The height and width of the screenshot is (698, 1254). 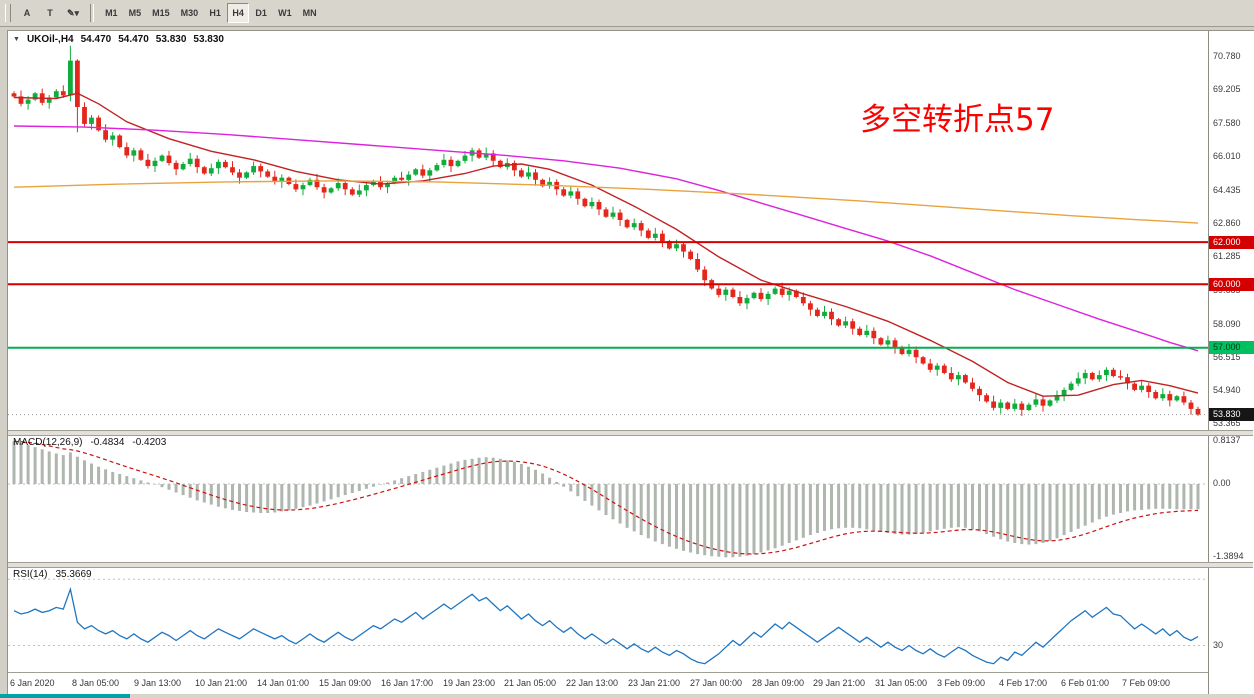 What do you see at coordinates (73, 13) in the screenshot?
I see `draw-tool-button: ✎▾` at bounding box center [73, 13].